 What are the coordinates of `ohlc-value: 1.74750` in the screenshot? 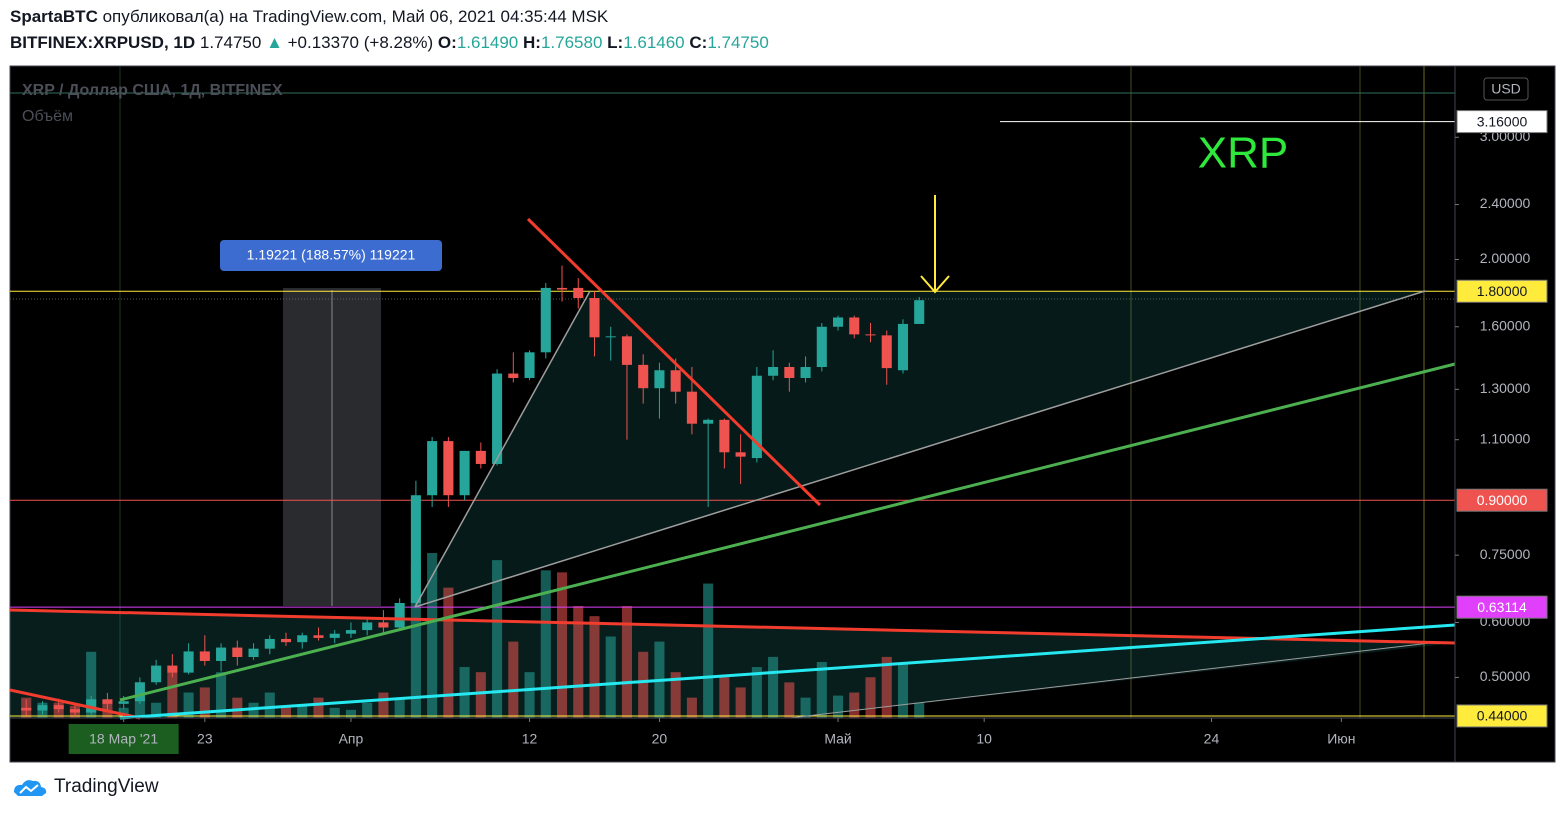 It's located at (738, 42).